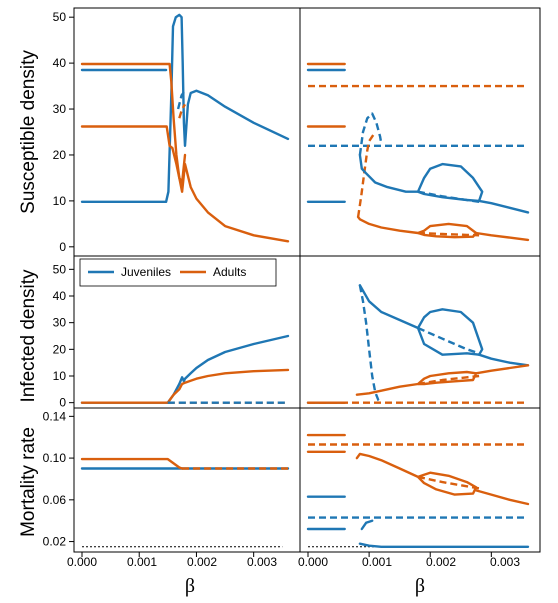 This screenshot has width=558, height=603. Describe the element at coordinates (420, 586) in the screenshot. I see `x-axis-label-right: β` at that location.